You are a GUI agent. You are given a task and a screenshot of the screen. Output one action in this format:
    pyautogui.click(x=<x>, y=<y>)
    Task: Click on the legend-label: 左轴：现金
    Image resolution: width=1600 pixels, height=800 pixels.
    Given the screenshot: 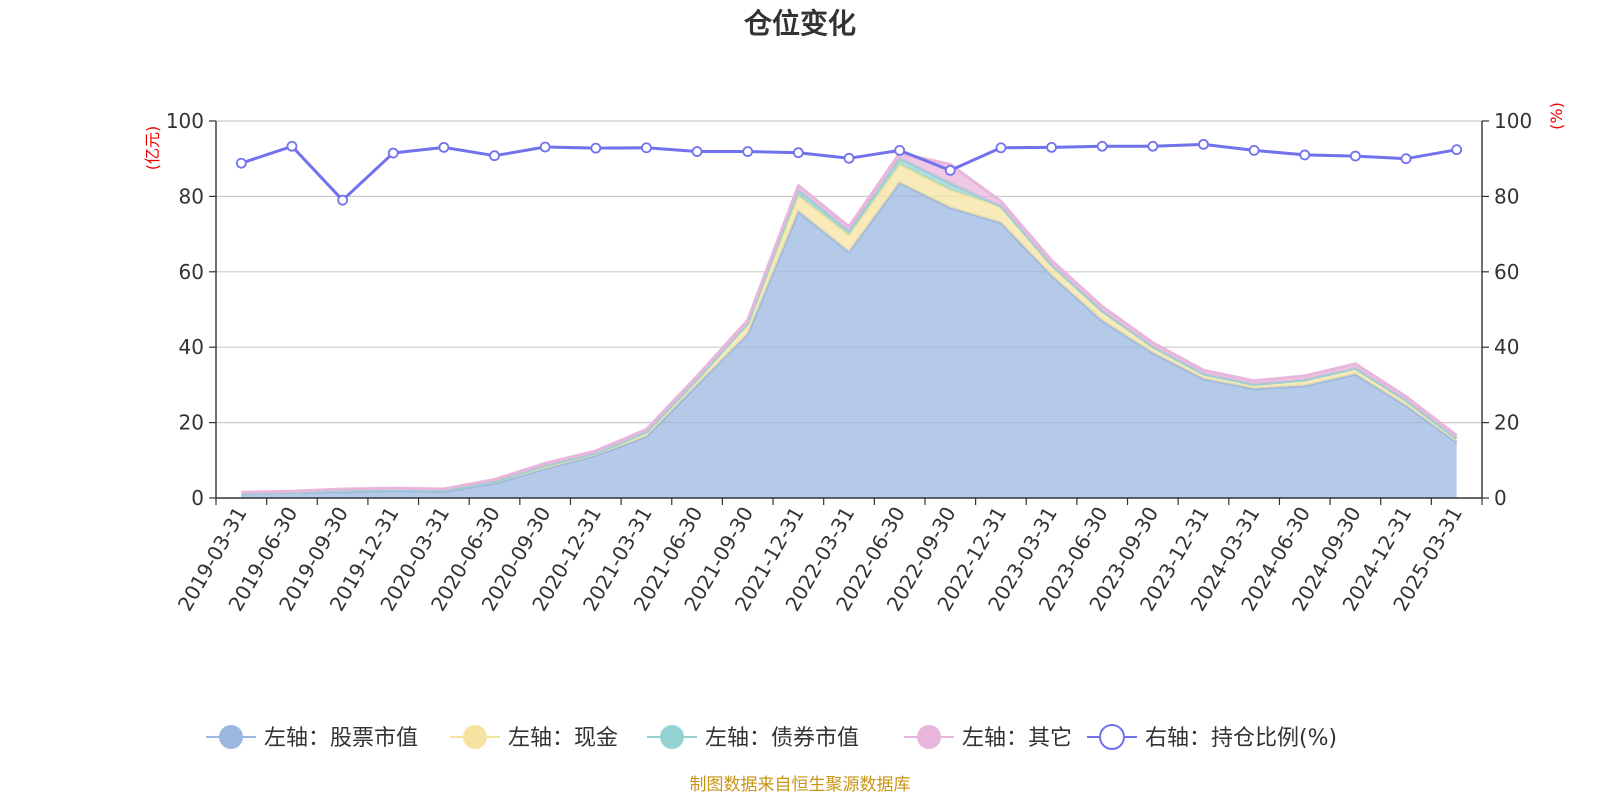 What is the action you would take?
    pyautogui.click(x=563, y=738)
    